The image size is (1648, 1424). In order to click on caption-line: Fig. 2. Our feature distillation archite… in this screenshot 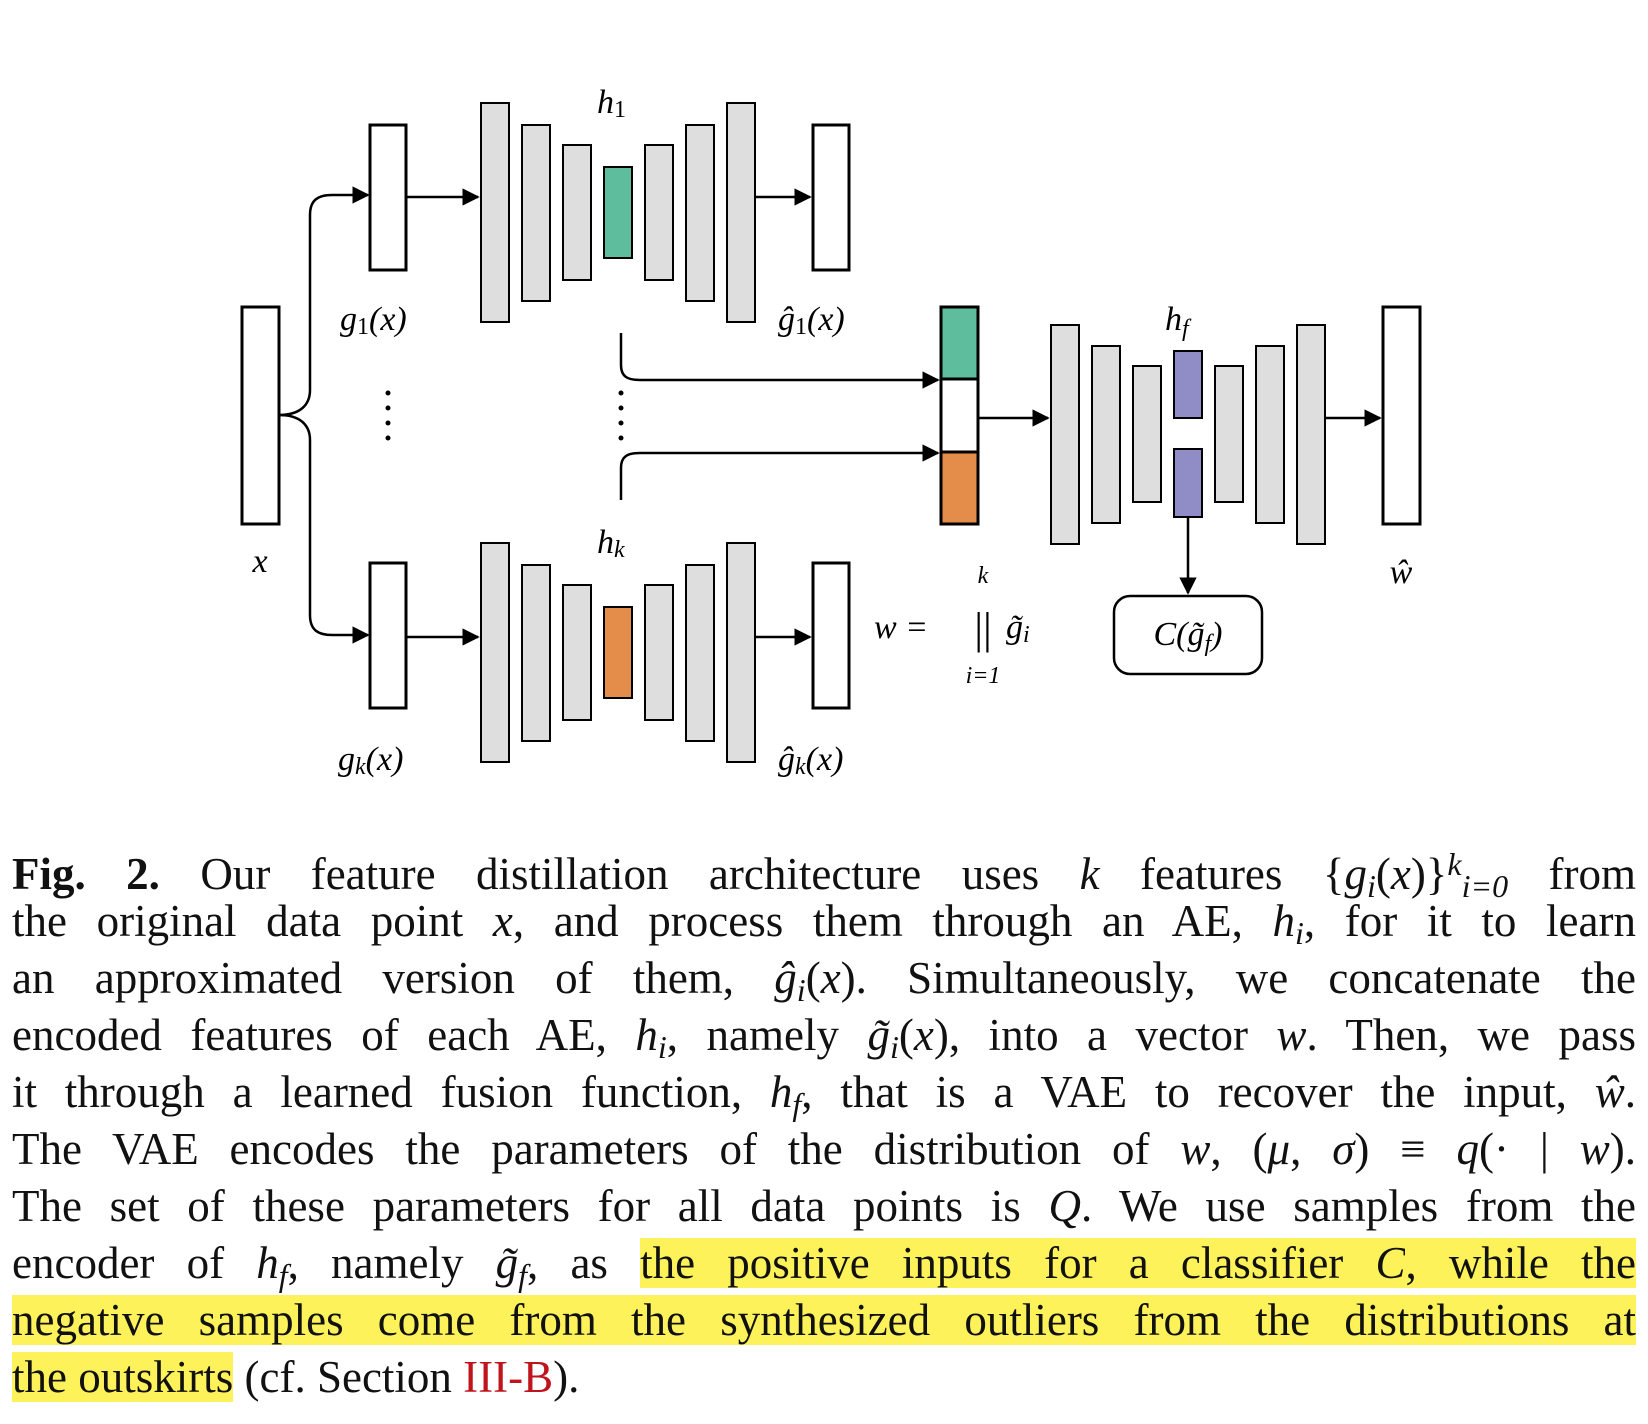, I will do `click(824, 870)`.